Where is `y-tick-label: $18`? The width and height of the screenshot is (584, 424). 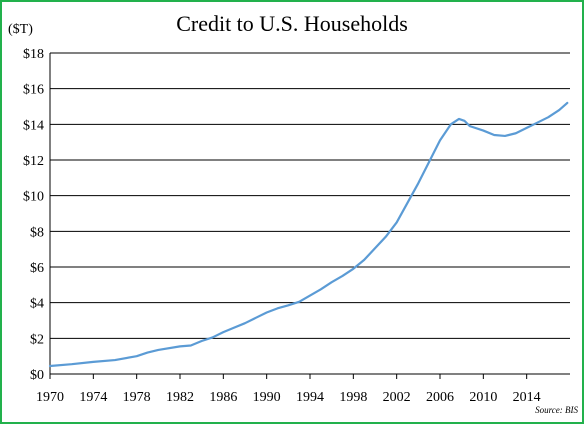
y-tick-label: $18 is located at coordinates (33, 54).